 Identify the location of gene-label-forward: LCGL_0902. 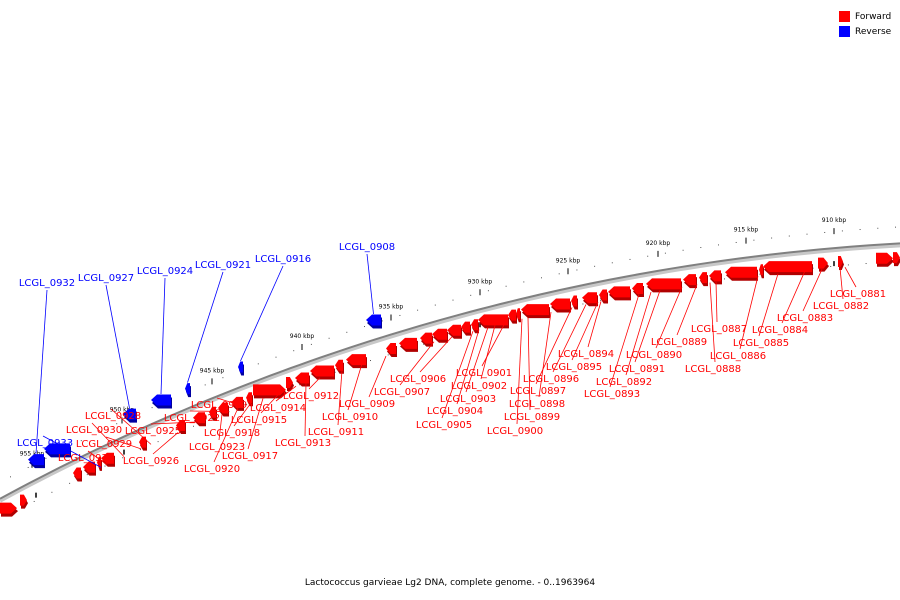
(479, 386).